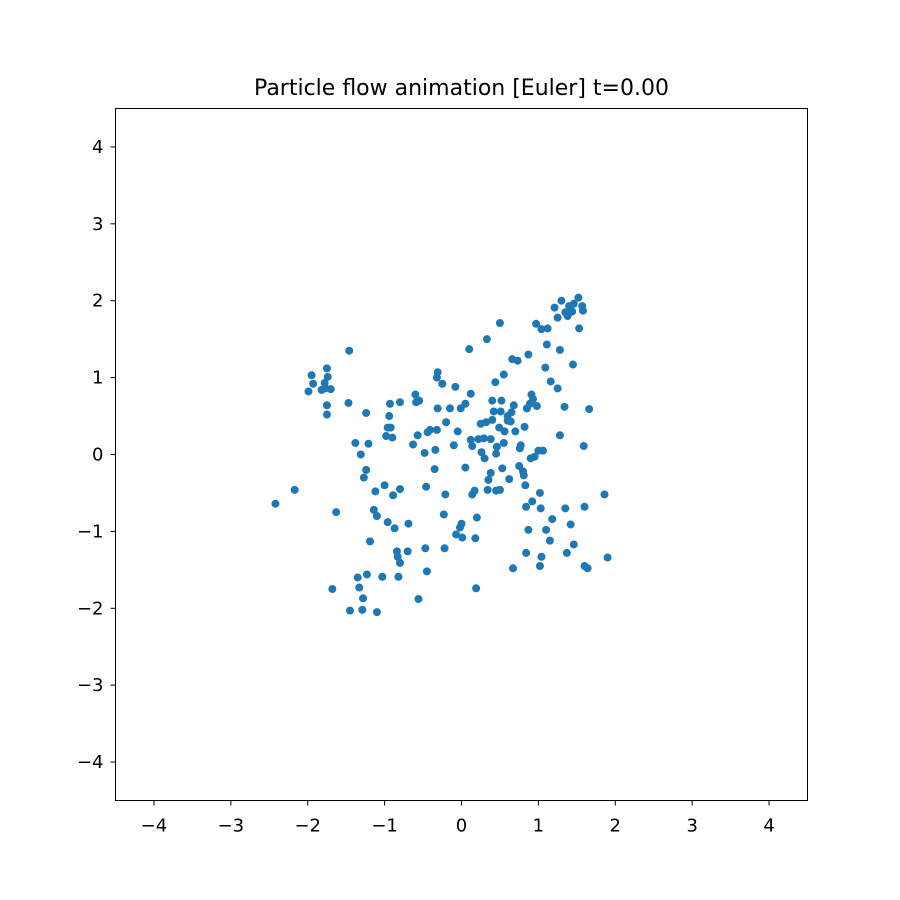 The image size is (900, 900). Describe the element at coordinates (231, 826) in the screenshot. I see `x-tick-label: −3` at that location.